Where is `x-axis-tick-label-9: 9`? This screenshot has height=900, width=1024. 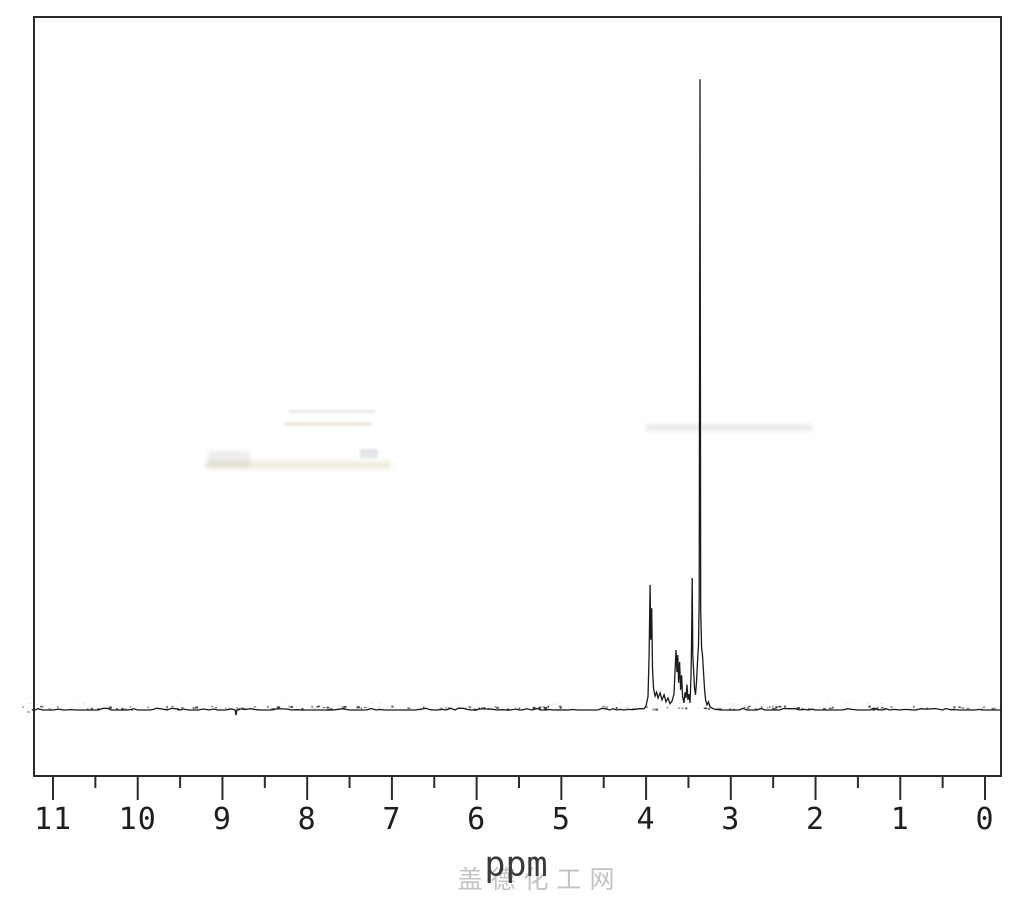 x-axis-tick-label-9: 9 is located at coordinates (222, 819).